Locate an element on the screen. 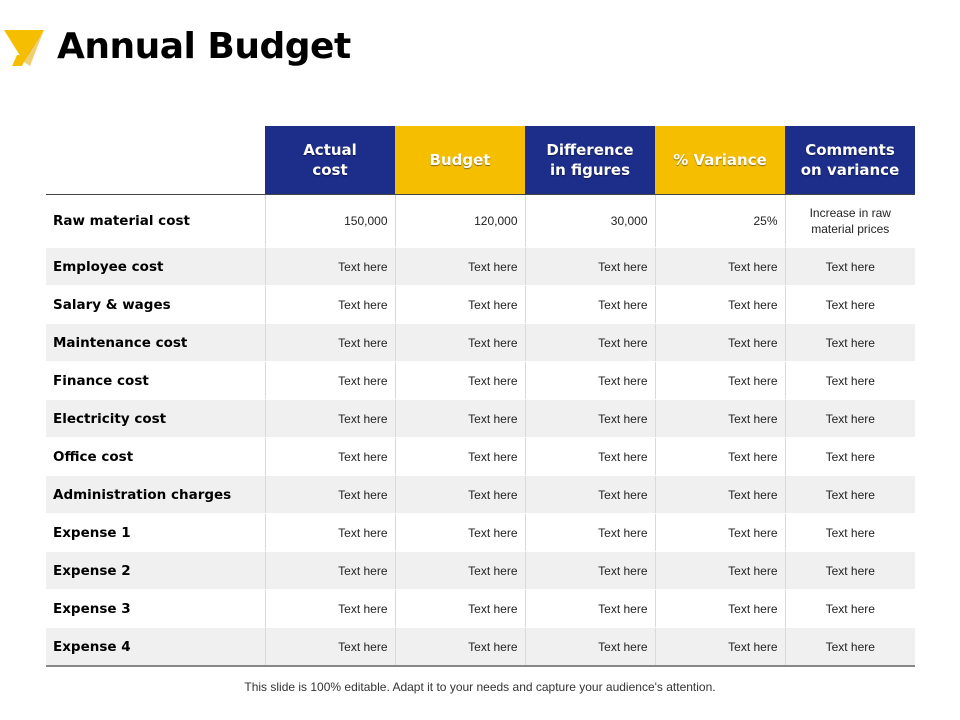  row-label: Maintenance cost is located at coordinates (155, 342).